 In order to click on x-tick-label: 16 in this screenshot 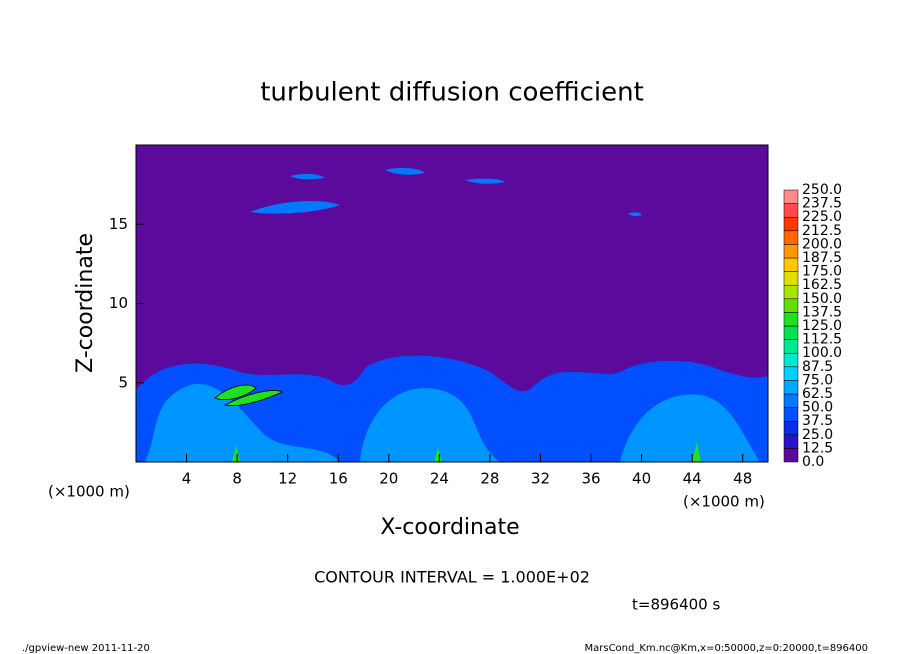, I will do `click(338, 479)`.